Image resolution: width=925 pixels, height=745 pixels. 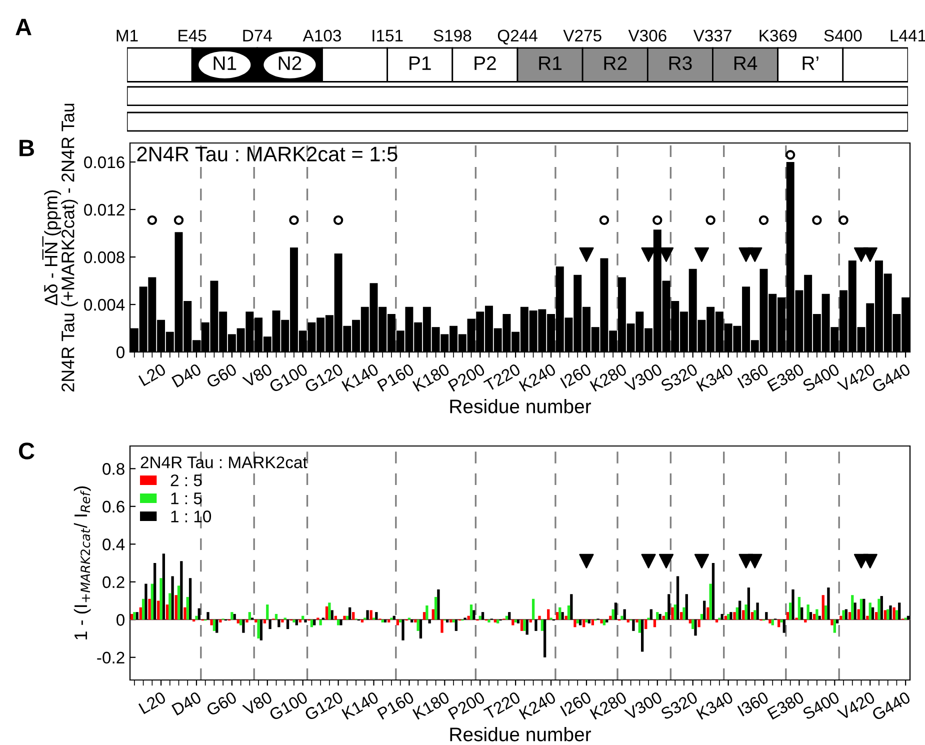 What do you see at coordinates (186, 498) in the screenshot?
I see `legend-label: 1 : 5` at bounding box center [186, 498].